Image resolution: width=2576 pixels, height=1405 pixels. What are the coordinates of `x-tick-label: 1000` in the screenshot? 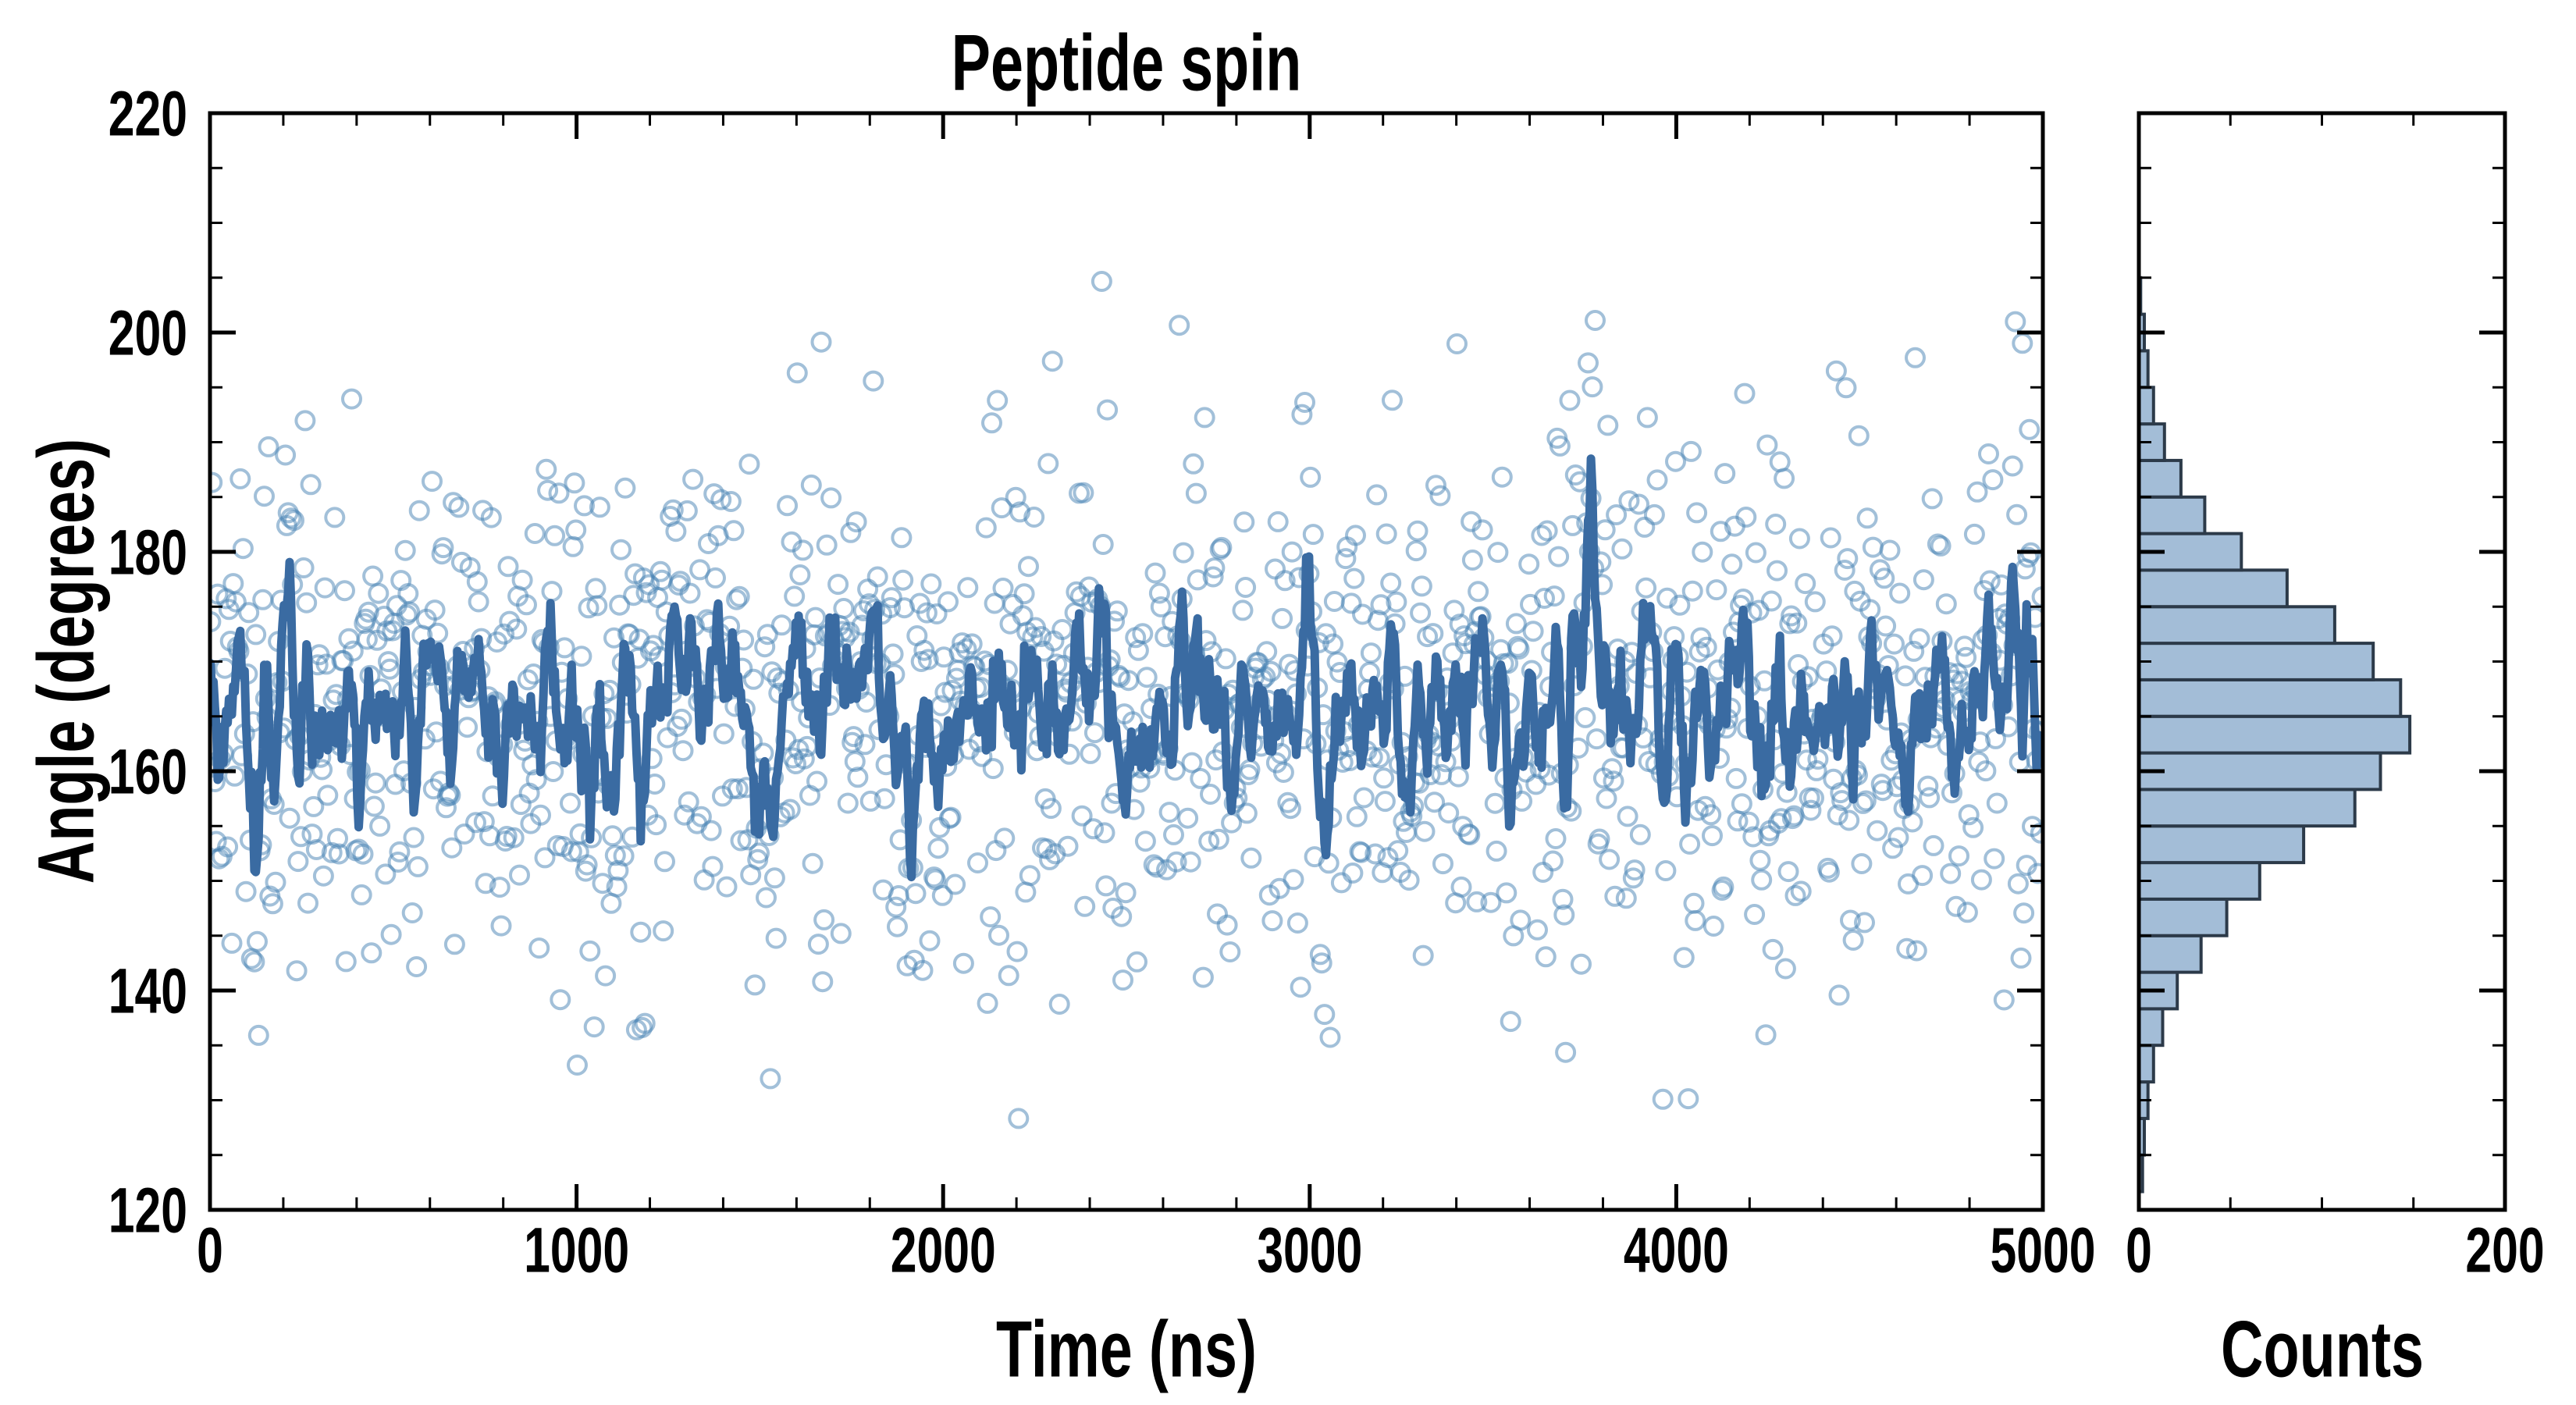 It's located at (576, 1250).